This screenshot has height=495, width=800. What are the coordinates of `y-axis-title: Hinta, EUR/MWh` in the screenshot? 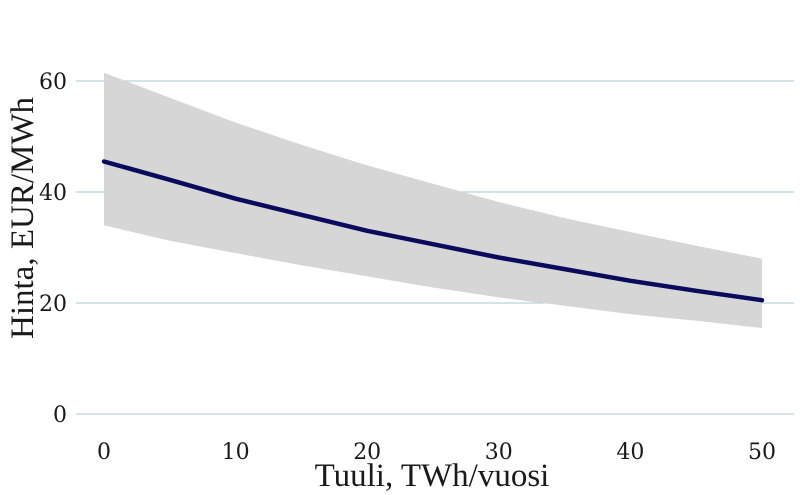 It's located at (23, 218).